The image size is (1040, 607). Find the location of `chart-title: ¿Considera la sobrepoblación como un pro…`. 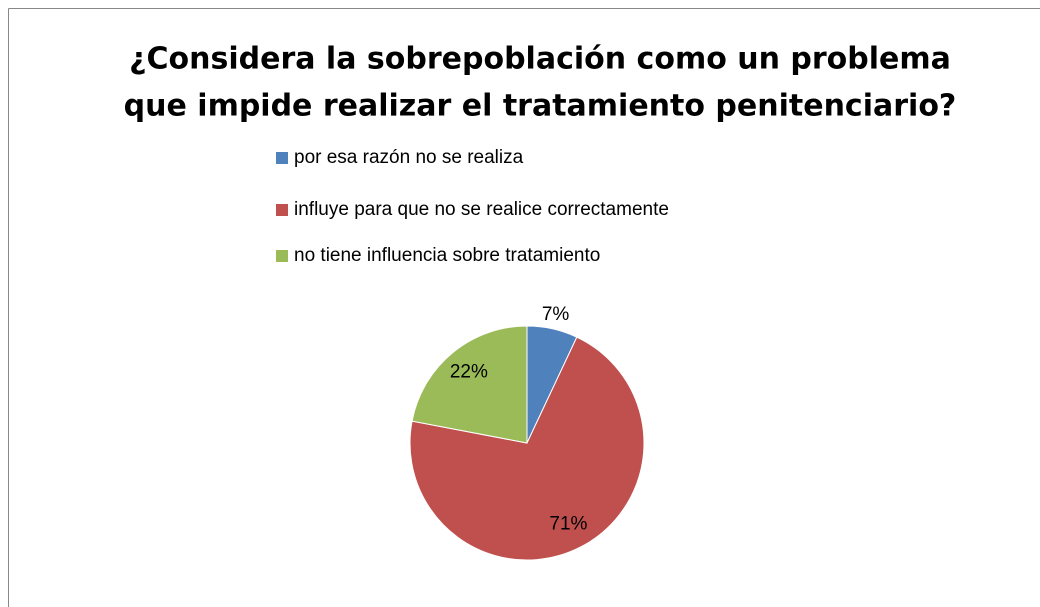

chart-title: ¿Considera la sobrepoblación como un pro… is located at coordinates (540, 59).